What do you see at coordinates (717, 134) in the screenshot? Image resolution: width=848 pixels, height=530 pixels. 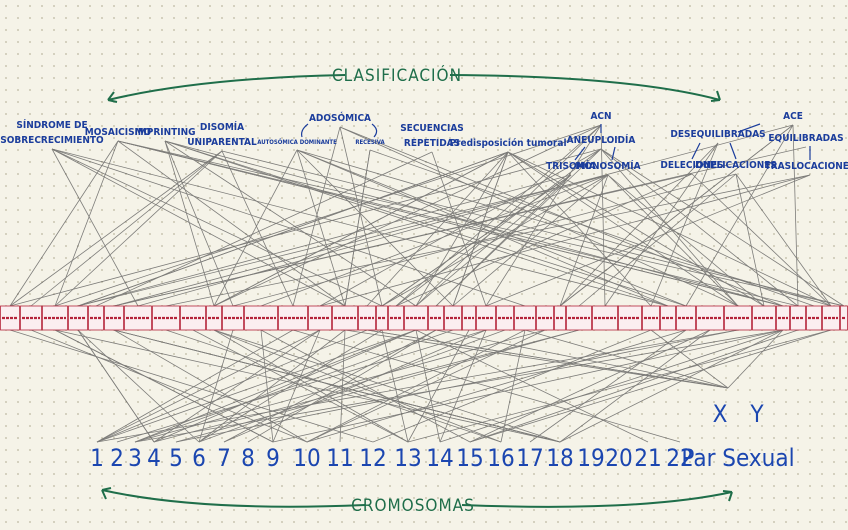 I see `category-label: DESEQUILIBRADAS` at bounding box center [717, 134].